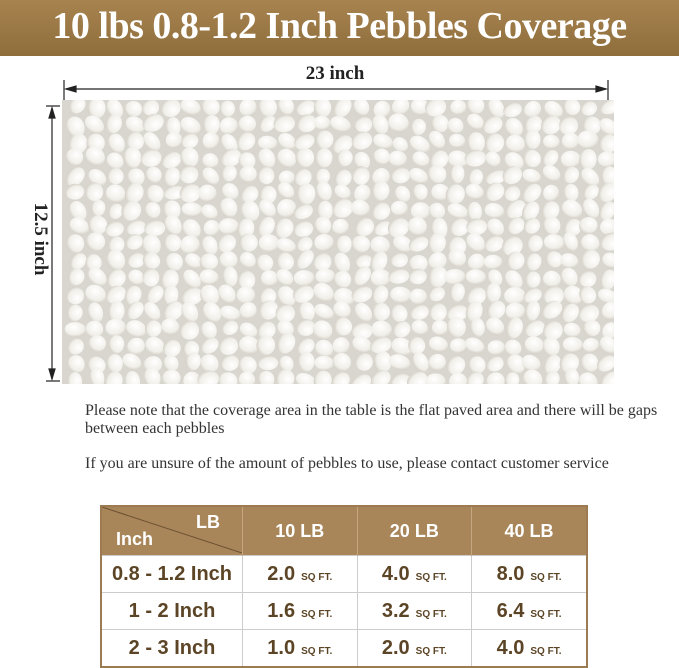  What do you see at coordinates (40, 239) in the screenshot?
I see `height-label: 12.5 inch` at bounding box center [40, 239].